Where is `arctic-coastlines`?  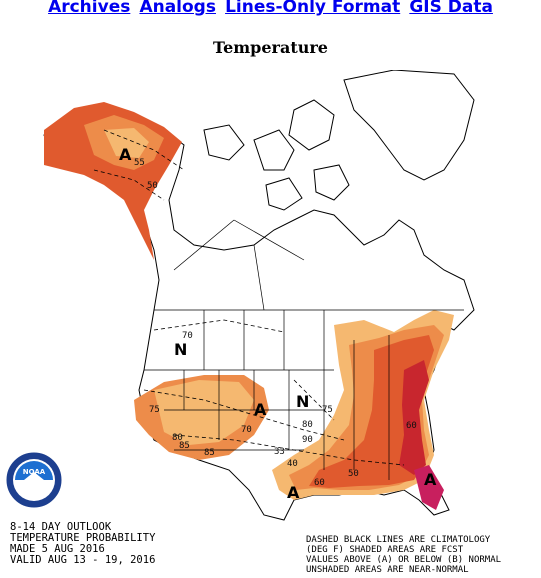
arctic-coastlines is located at coordinates (339, 140).